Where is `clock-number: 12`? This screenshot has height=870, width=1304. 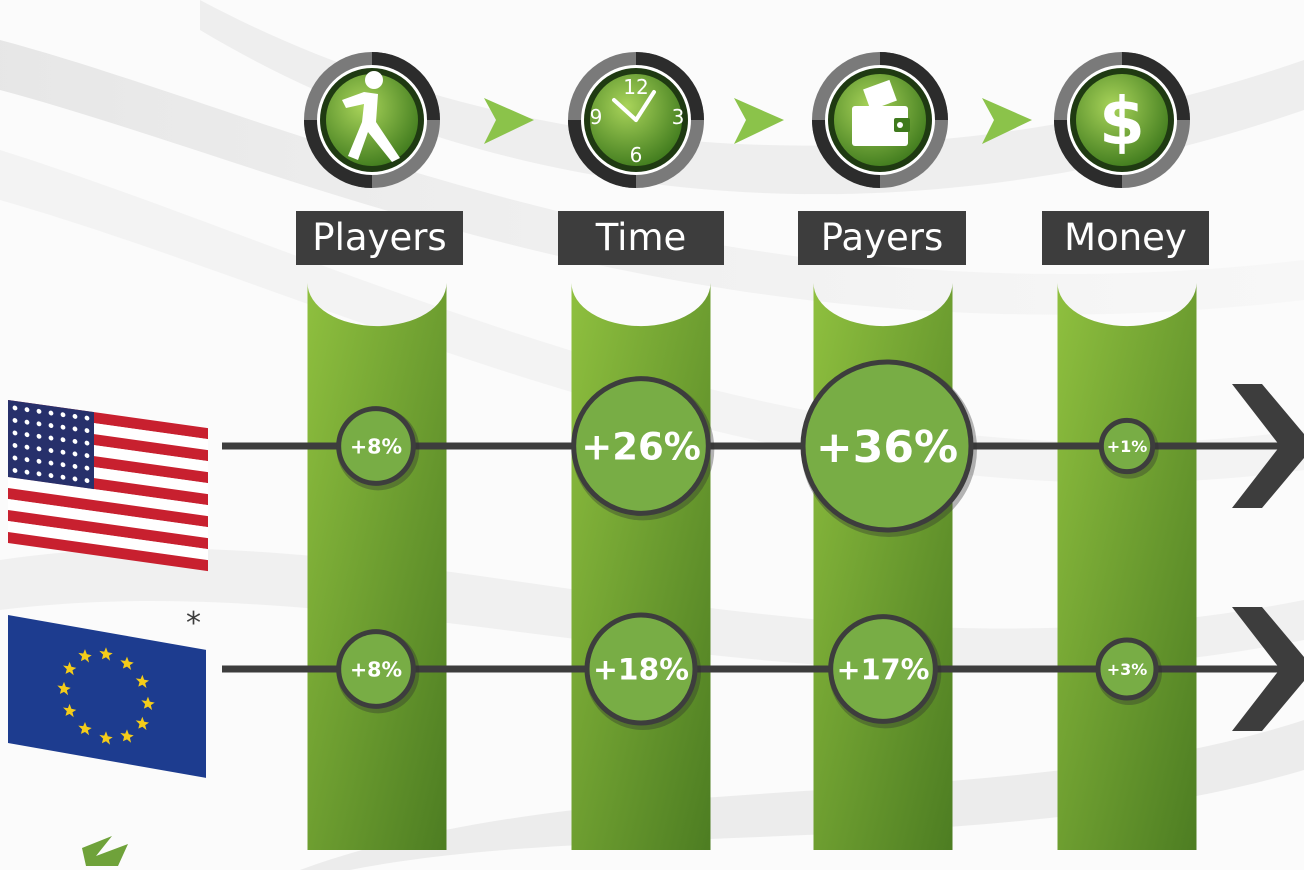
clock-number: 12 is located at coordinates (635, 87).